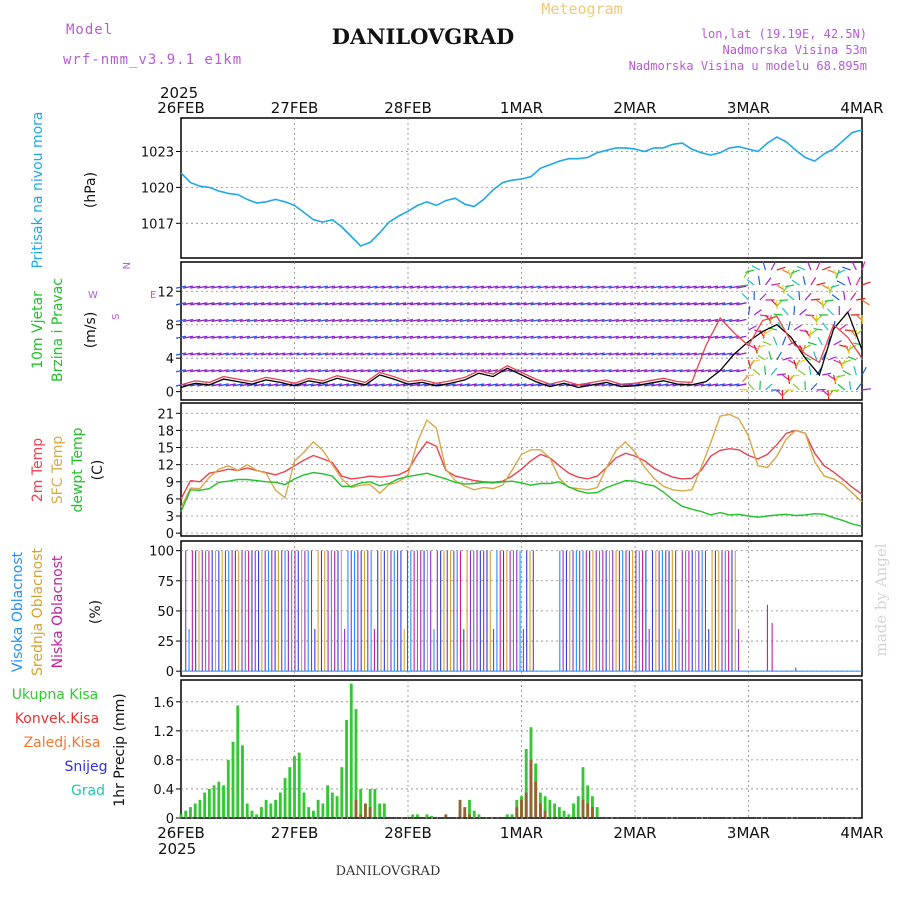 Image resolution: width=900 pixels, height=900 pixels. What do you see at coordinates (116, 317) in the screenshot?
I see `wind-legend-label: S` at bounding box center [116, 317].